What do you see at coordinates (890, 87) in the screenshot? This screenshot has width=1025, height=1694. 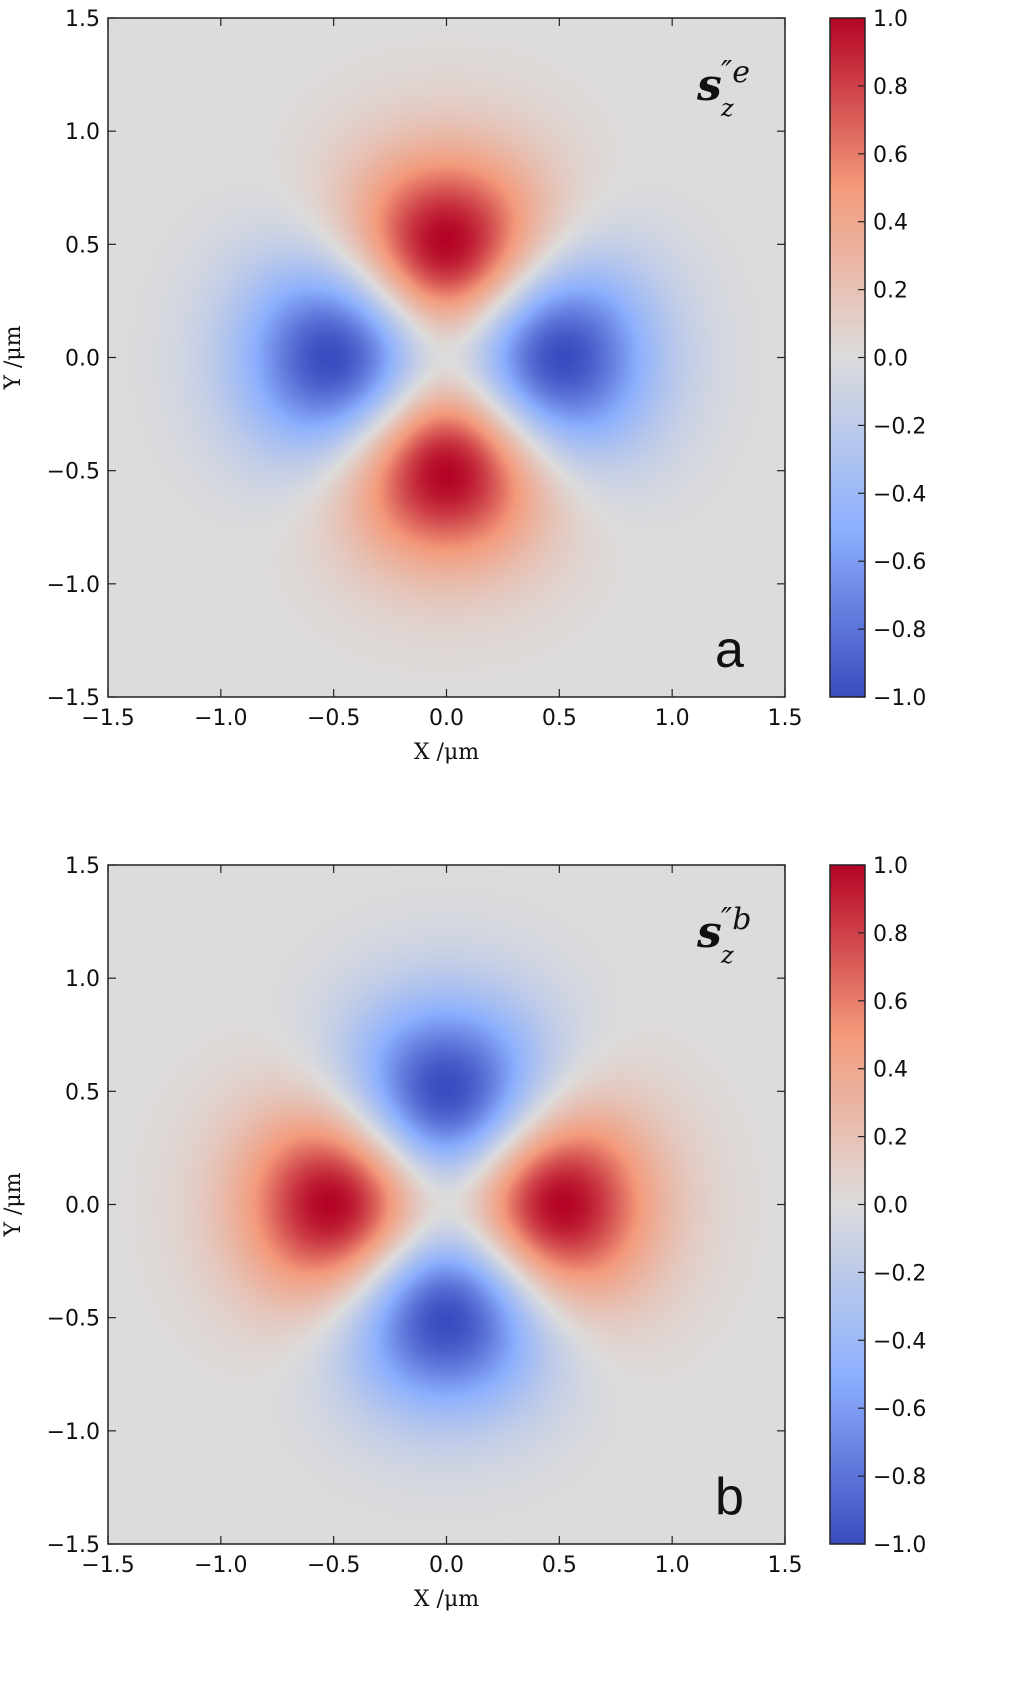 I see `colorbar-tick-label-a: 0.8` at bounding box center [890, 87].